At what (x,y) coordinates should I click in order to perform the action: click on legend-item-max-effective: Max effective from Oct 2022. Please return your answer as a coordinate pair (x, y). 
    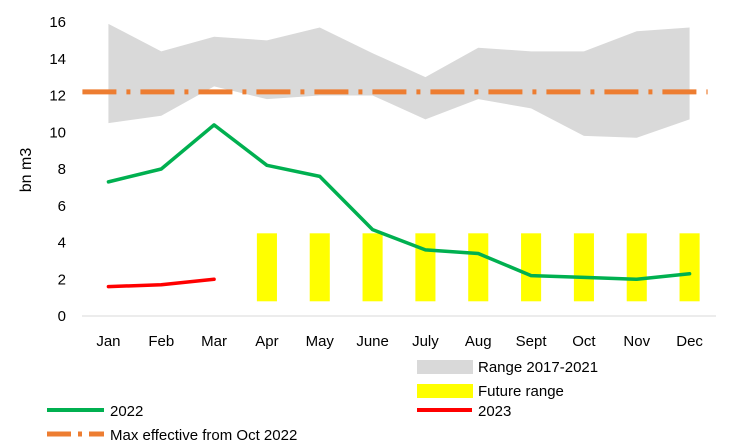
    Looking at the image, I should click on (172, 435).